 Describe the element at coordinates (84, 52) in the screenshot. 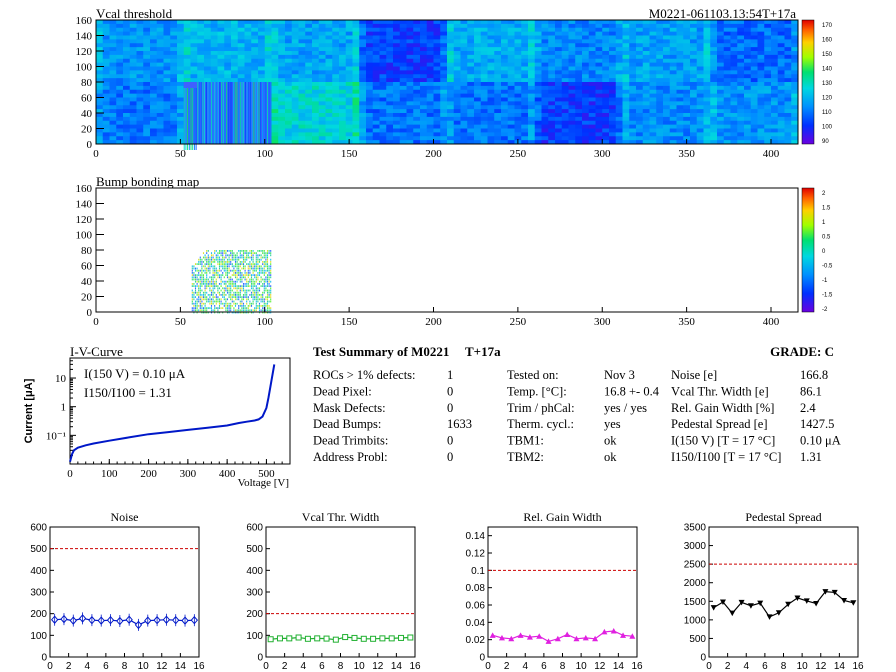

I see `y-tick-label: 120` at that location.